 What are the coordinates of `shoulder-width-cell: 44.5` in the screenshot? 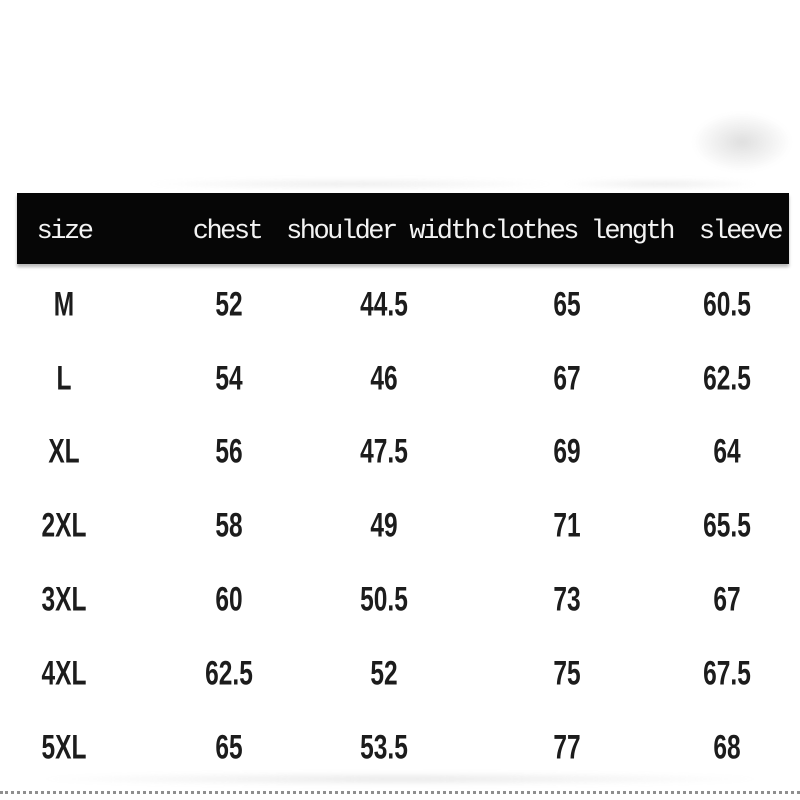 It's located at (384, 304).